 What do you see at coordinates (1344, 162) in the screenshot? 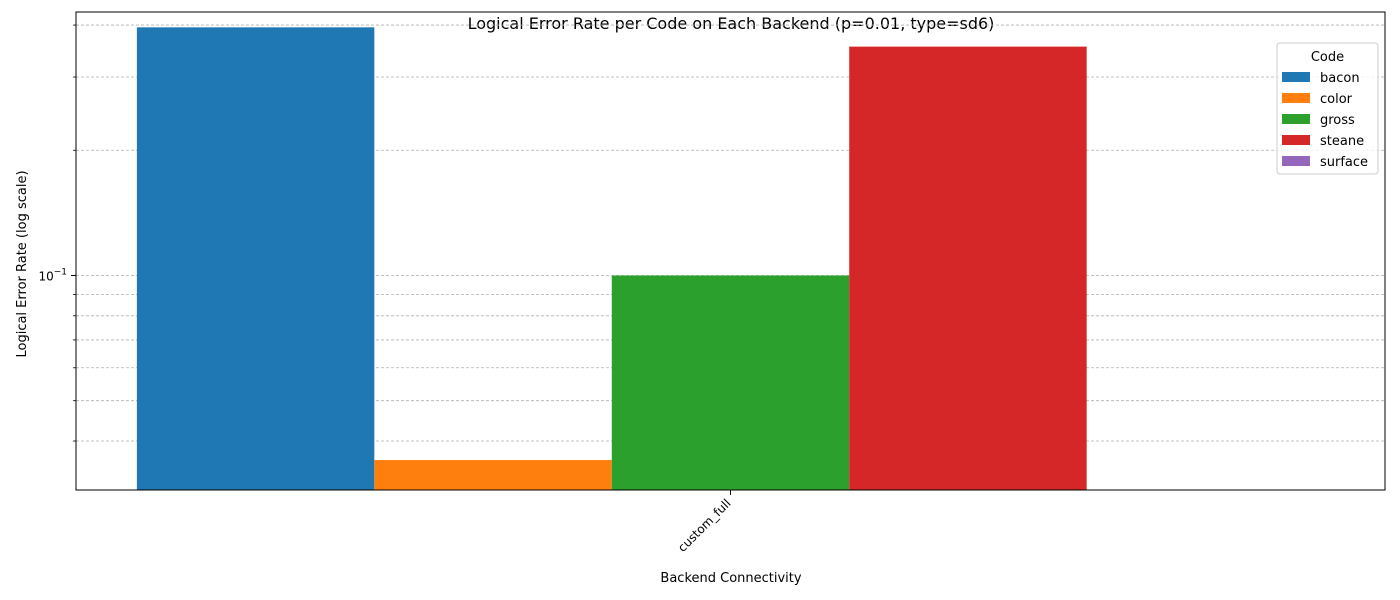
I see `legend-label-surface: surface` at bounding box center [1344, 162].